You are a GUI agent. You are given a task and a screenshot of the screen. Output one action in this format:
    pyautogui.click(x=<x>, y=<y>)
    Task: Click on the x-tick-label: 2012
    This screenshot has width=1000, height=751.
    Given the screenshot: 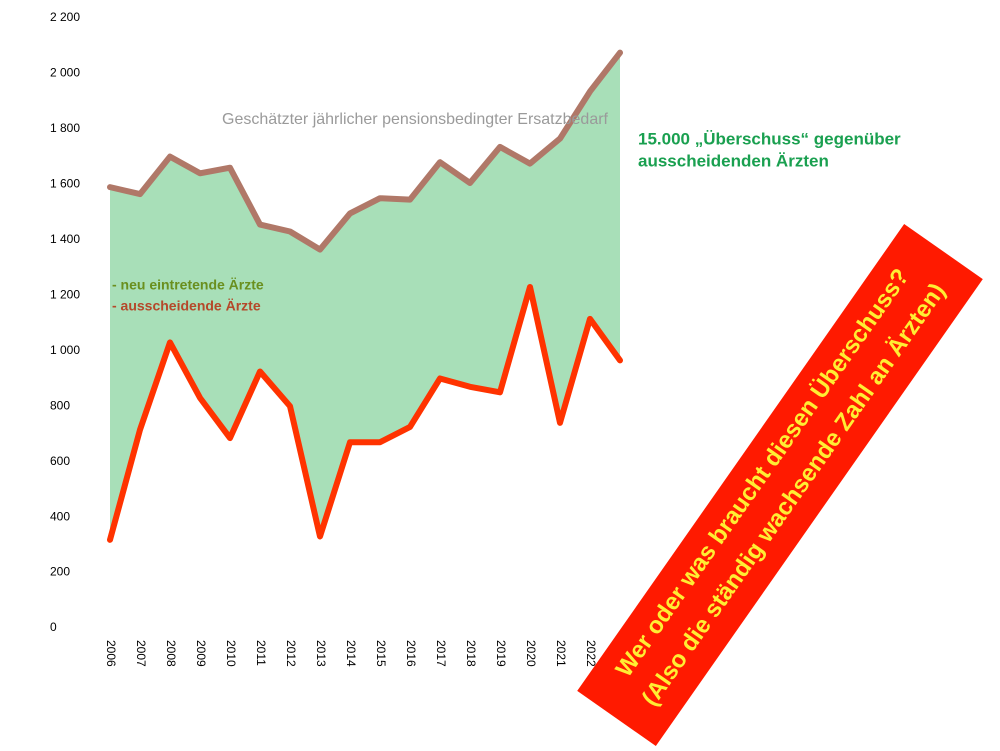 What is the action you would take?
    pyautogui.click(x=291, y=653)
    